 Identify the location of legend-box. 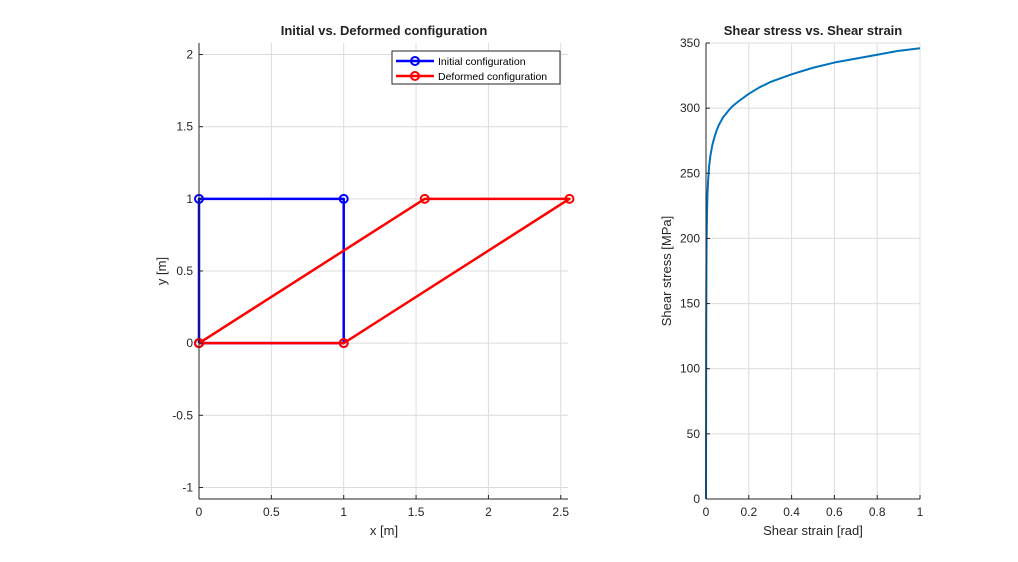
(476, 67).